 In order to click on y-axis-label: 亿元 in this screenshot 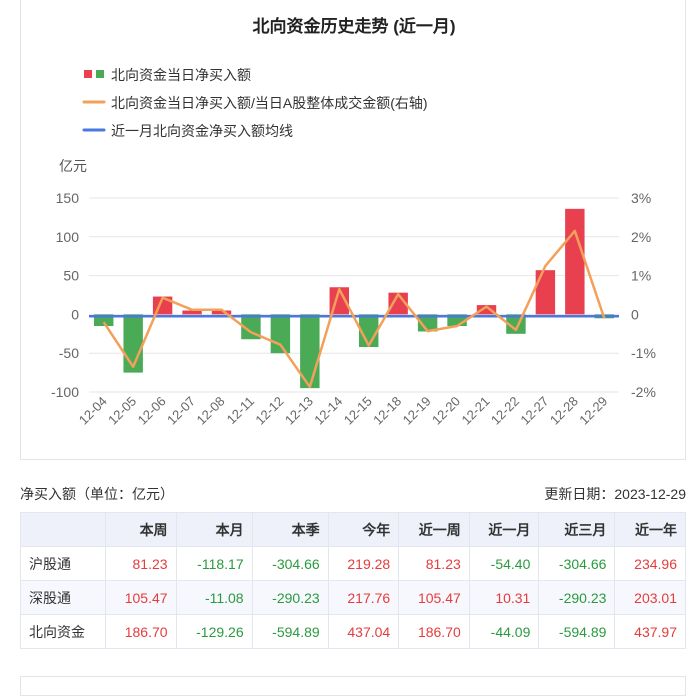, I will do `click(73, 166)`.